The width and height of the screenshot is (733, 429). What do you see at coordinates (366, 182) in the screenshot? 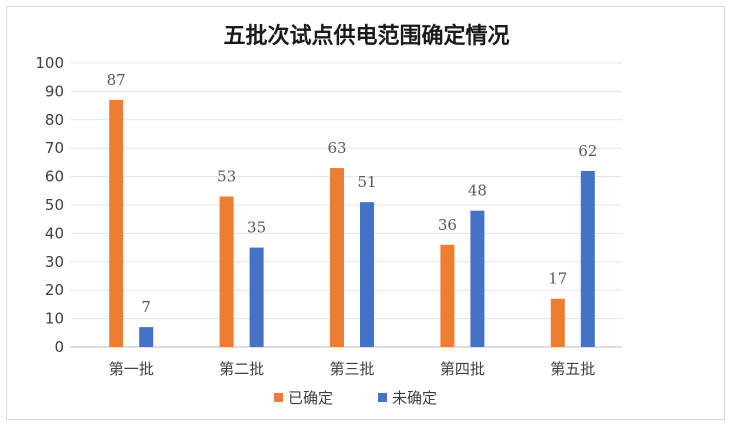
I see `data-label: 51` at bounding box center [366, 182].